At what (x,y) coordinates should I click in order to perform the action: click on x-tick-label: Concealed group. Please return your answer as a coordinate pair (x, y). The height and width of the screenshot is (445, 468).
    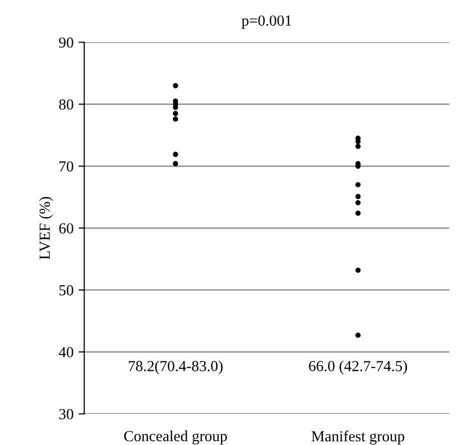
    Looking at the image, I should click on (175, 437).